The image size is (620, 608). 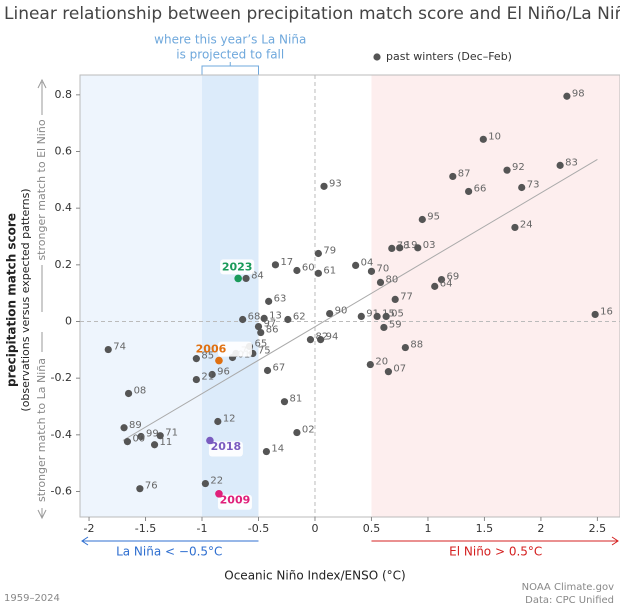 I want to click on highlight-label: 2006, so click(x=211, y=349).